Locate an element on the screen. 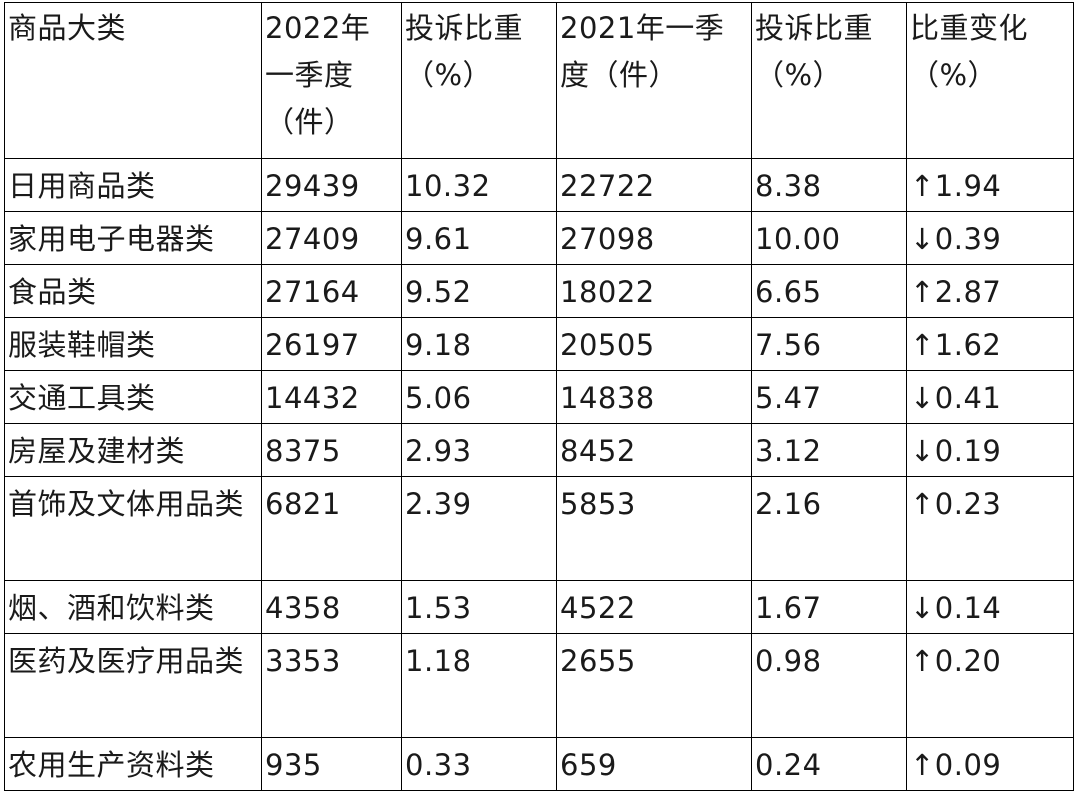 Image resolution: width=1076 pixels, height=791 pixels. cell-category: 房屋及建材类 is located at coordinates (133, 450).